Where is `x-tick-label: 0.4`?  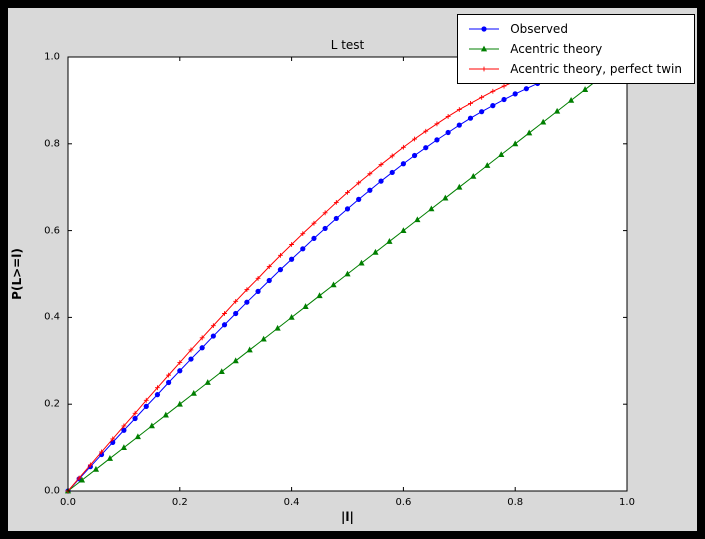 x-tick-label: 0.4 is located at coordinates (291, 502).